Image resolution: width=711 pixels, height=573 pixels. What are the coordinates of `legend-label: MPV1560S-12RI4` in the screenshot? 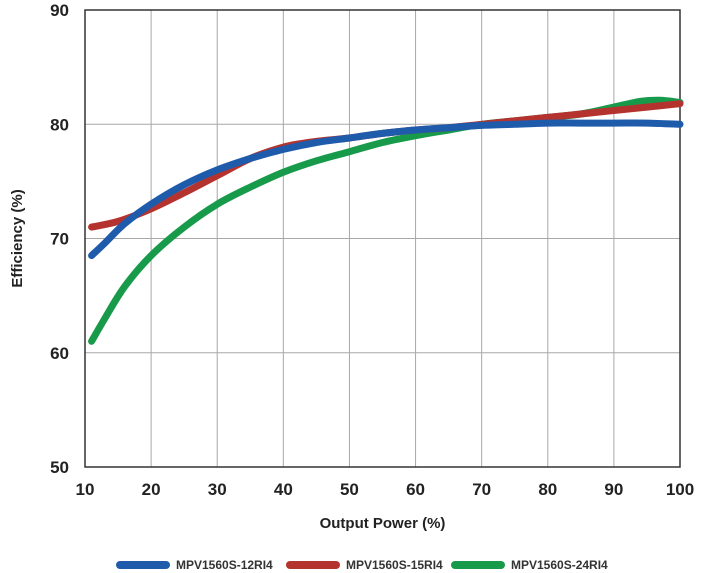 It's located at (224, 565).